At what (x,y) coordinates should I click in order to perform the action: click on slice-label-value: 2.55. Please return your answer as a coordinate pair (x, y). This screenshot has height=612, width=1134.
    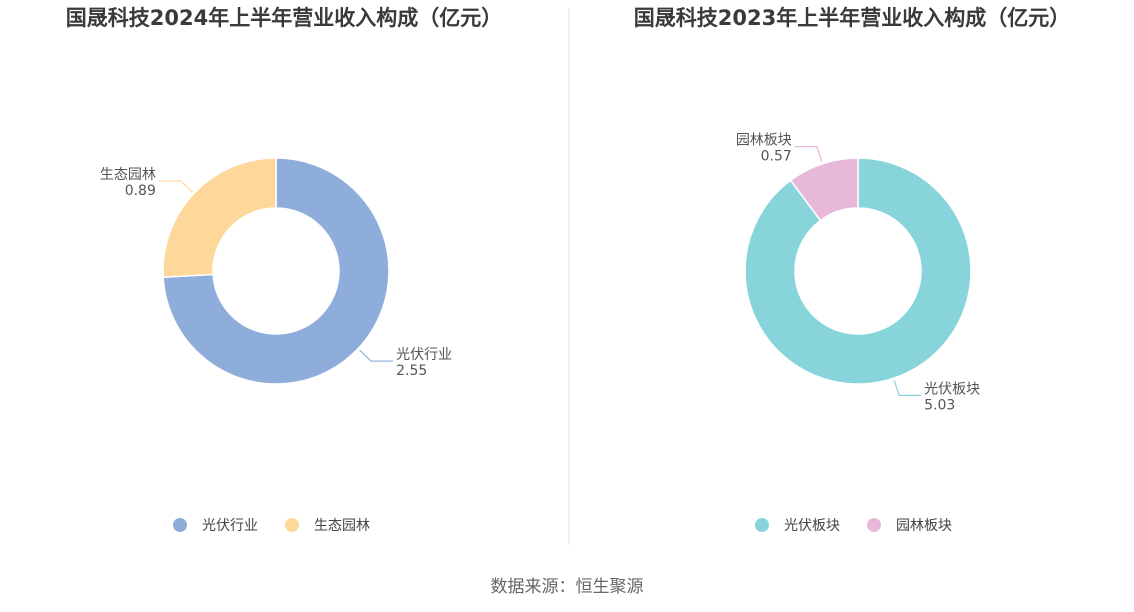
    Looking at the image, I should click on (411, 371).